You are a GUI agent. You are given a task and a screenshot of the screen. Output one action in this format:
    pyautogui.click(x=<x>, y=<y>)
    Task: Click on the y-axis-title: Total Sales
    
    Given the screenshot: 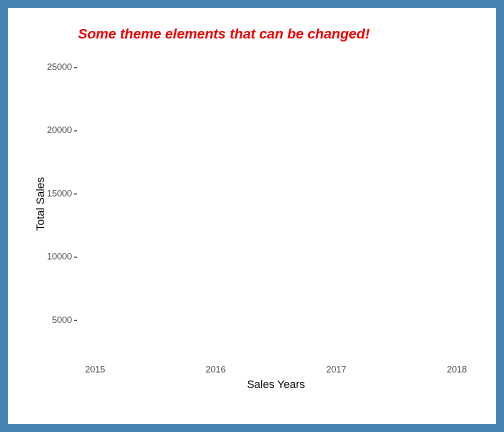 What is the action you would take?
    pyautogui.click(x=41, y=204)
    